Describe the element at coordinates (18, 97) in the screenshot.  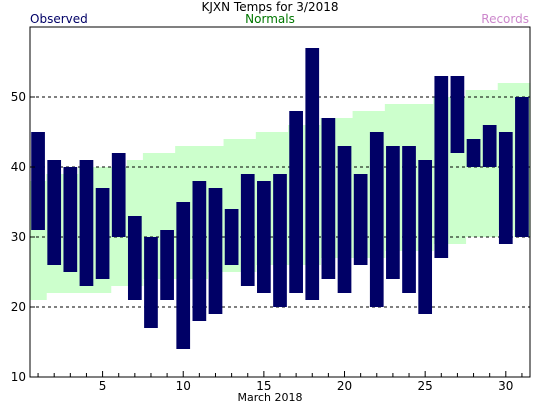
I see `y-tick-label-50: 50` at that location.